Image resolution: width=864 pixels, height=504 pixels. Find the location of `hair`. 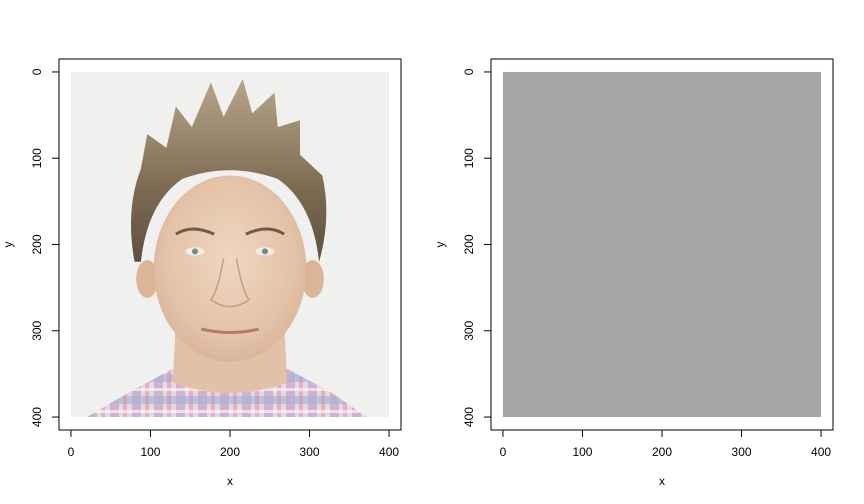

hair is located at coordinates (228, 170).